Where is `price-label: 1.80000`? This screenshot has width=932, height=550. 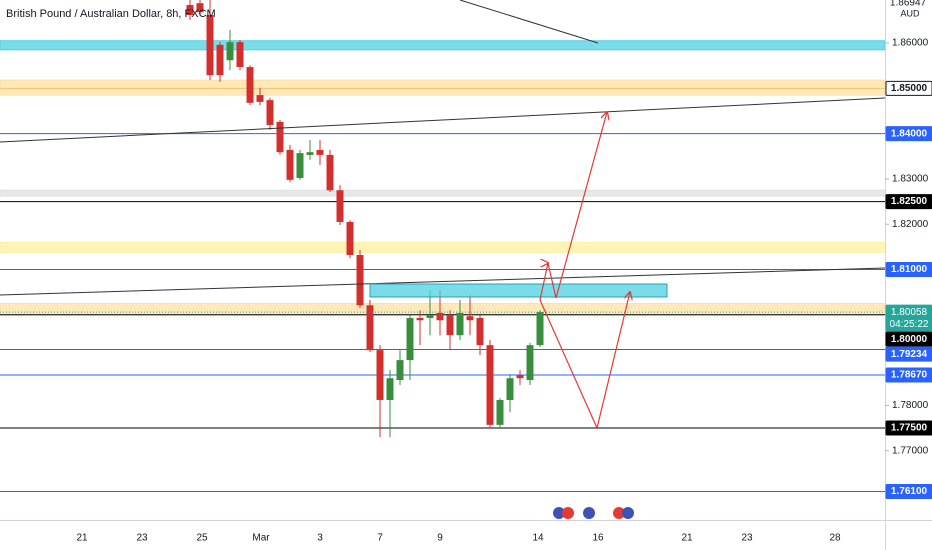
price-label: 1.80000 is located at coordinates (909, 339).